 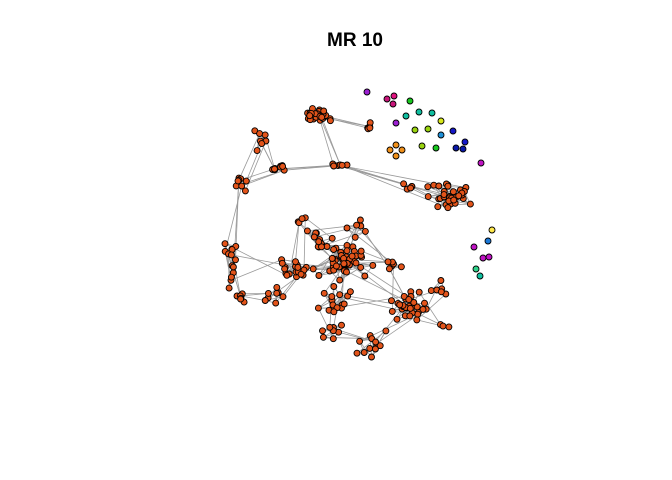 I want to click on plot-title: MR 10, so click(x=355, y=40).